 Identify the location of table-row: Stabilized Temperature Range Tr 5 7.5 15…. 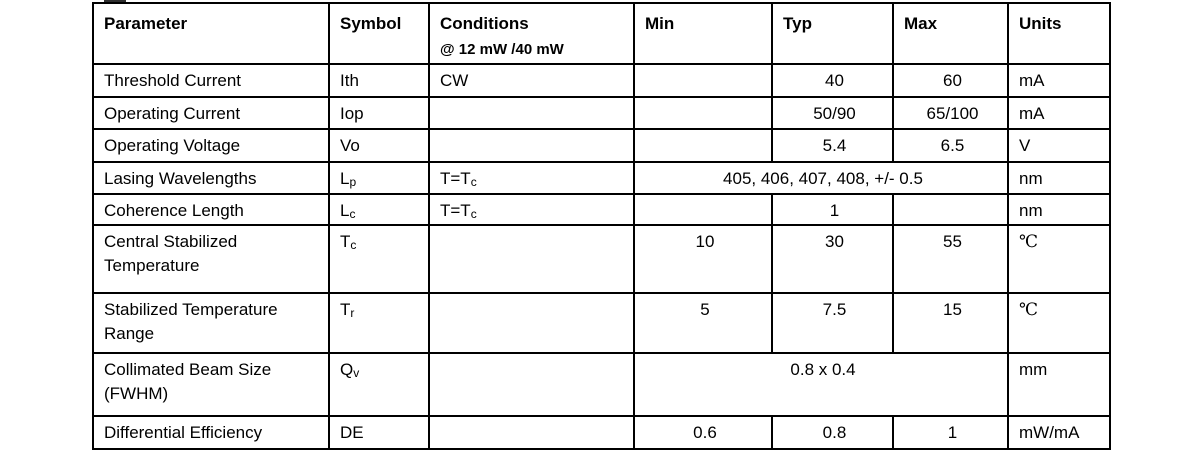
(601, 323).